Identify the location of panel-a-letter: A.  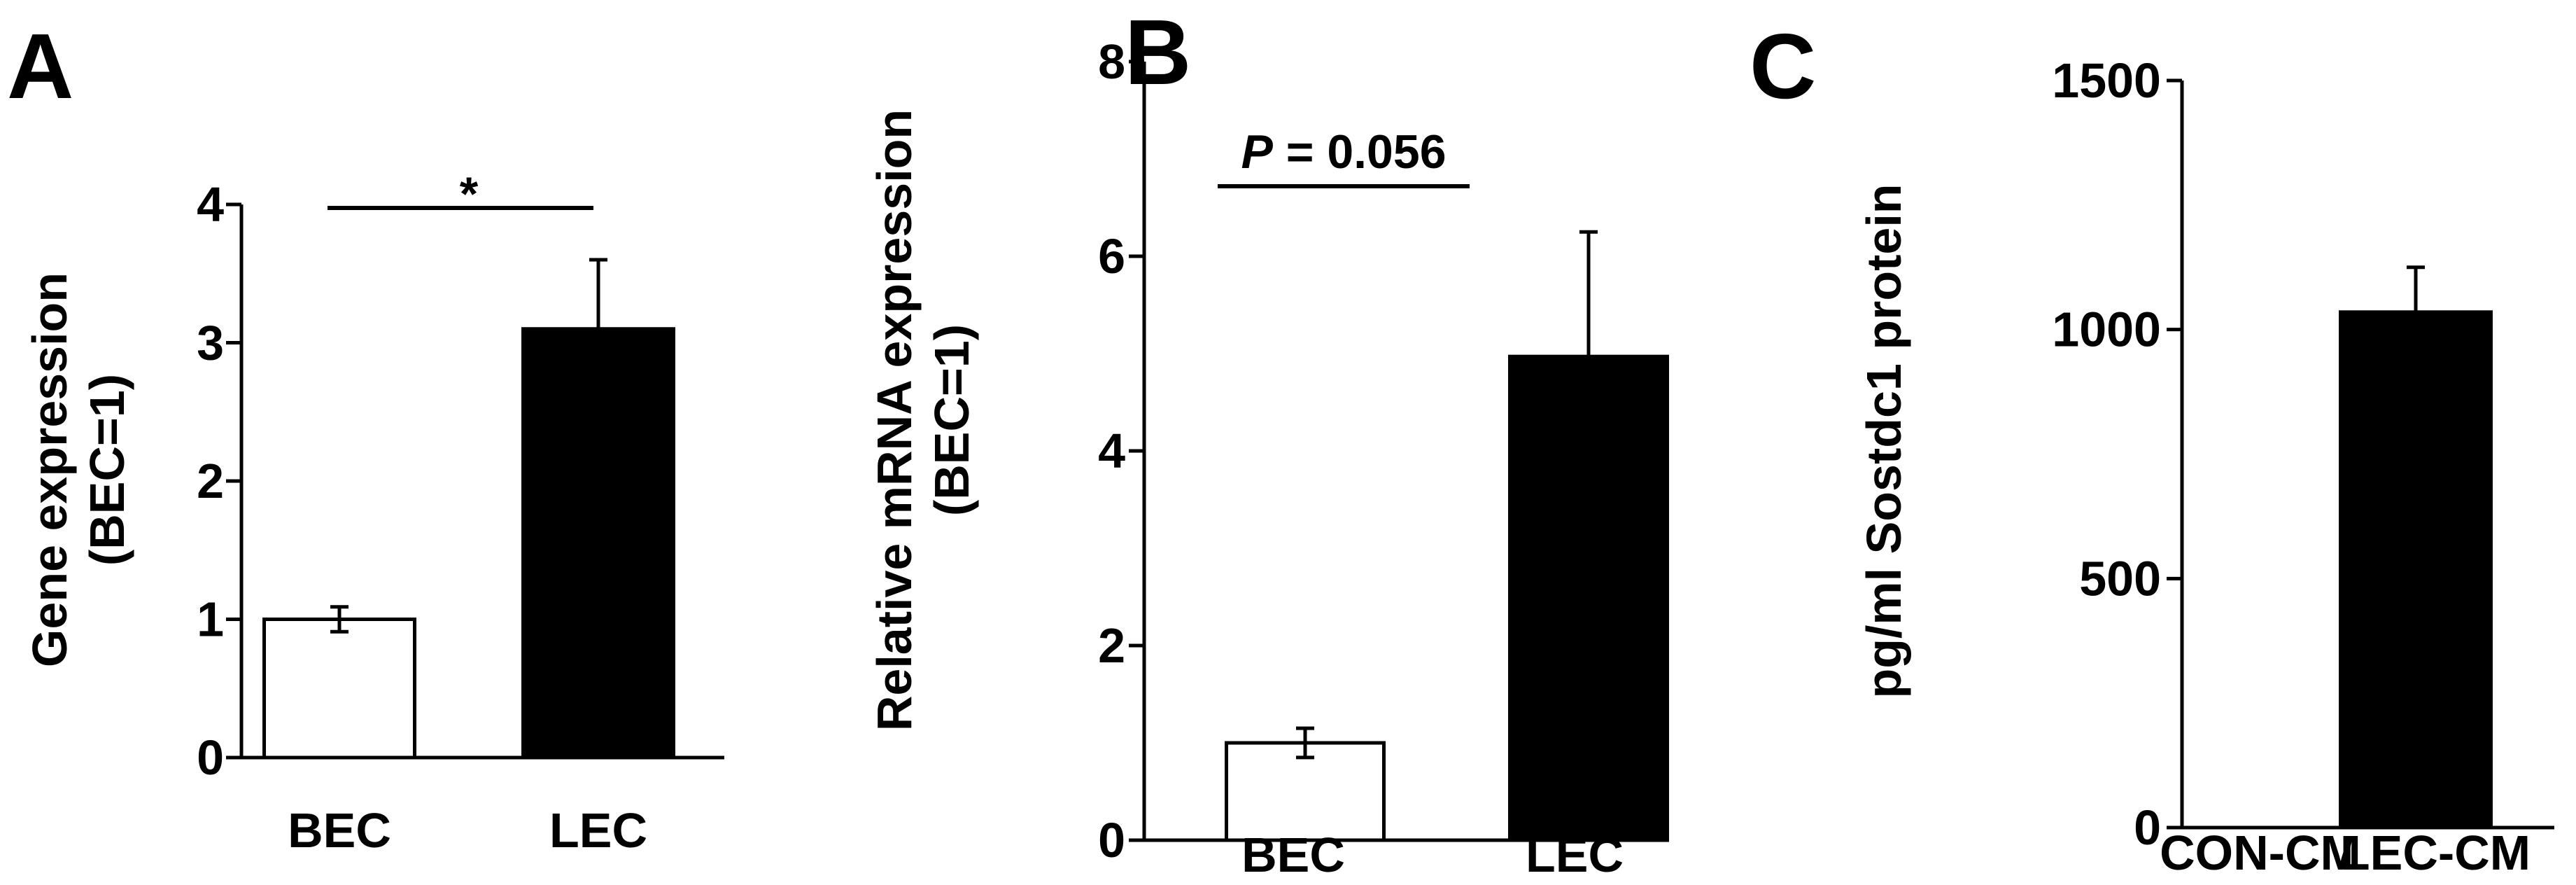
(40, 66).